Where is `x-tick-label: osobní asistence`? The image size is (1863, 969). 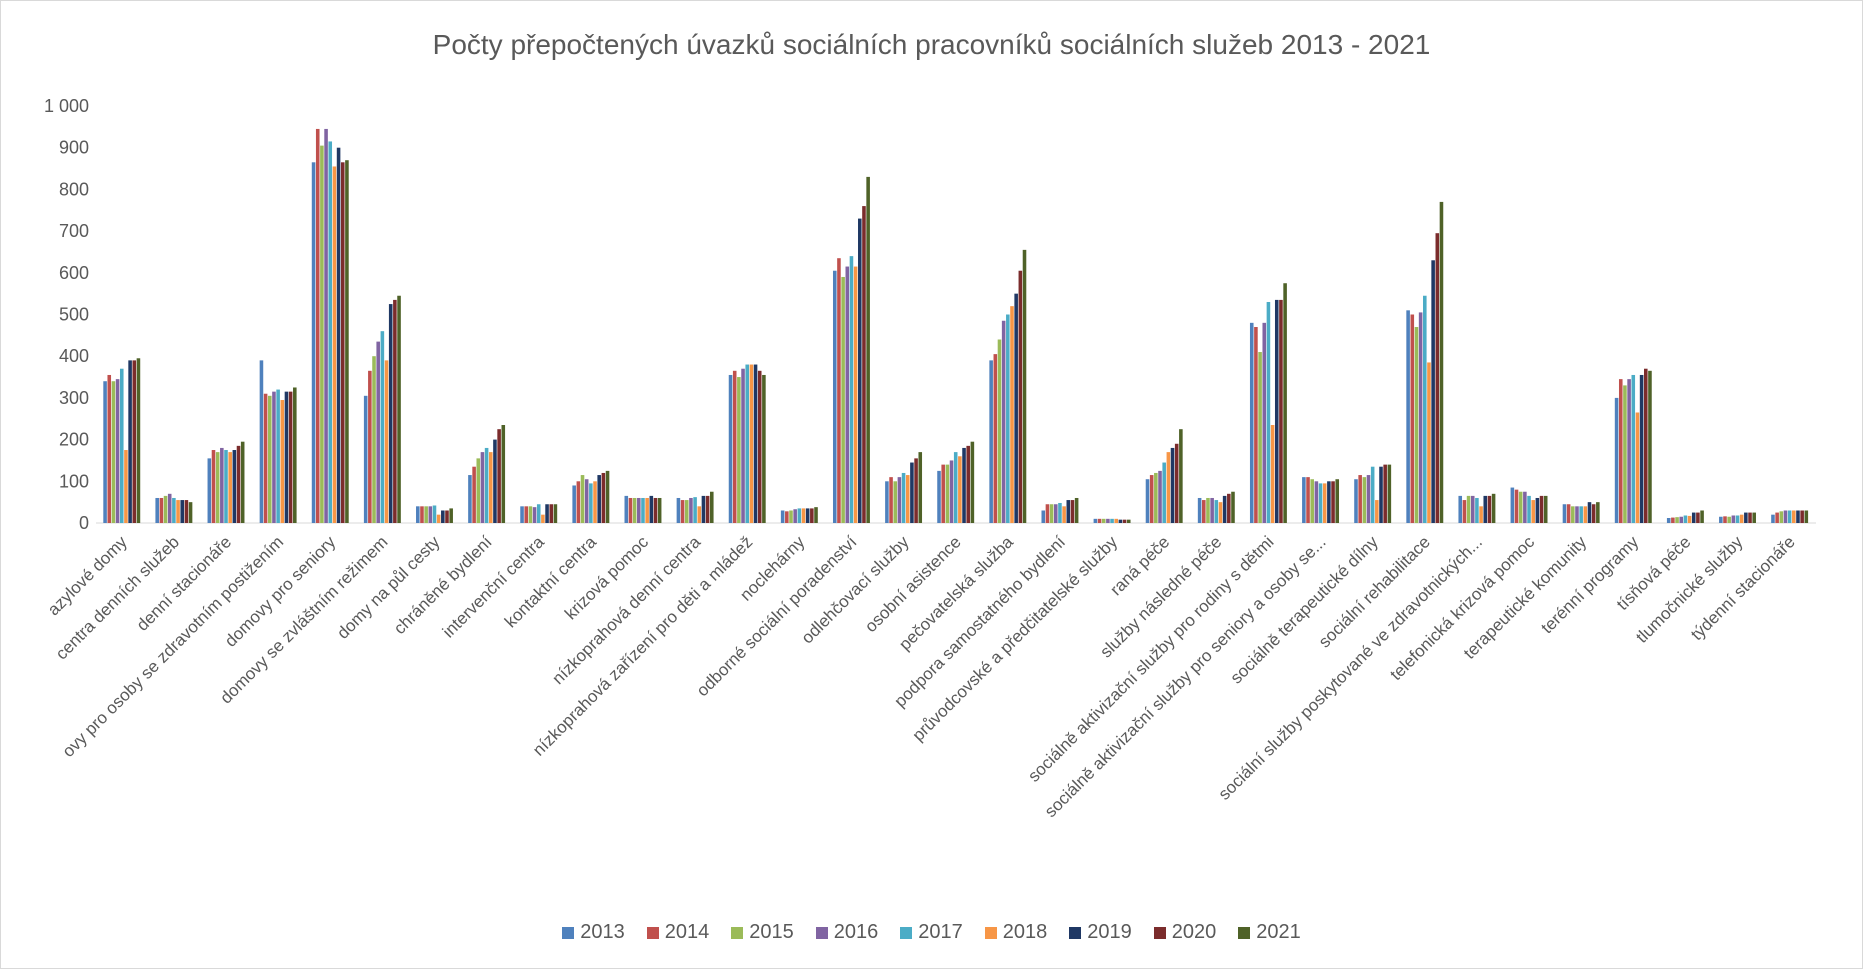 x-tick-label: osobní asistence is located at coordinates (913, 584).